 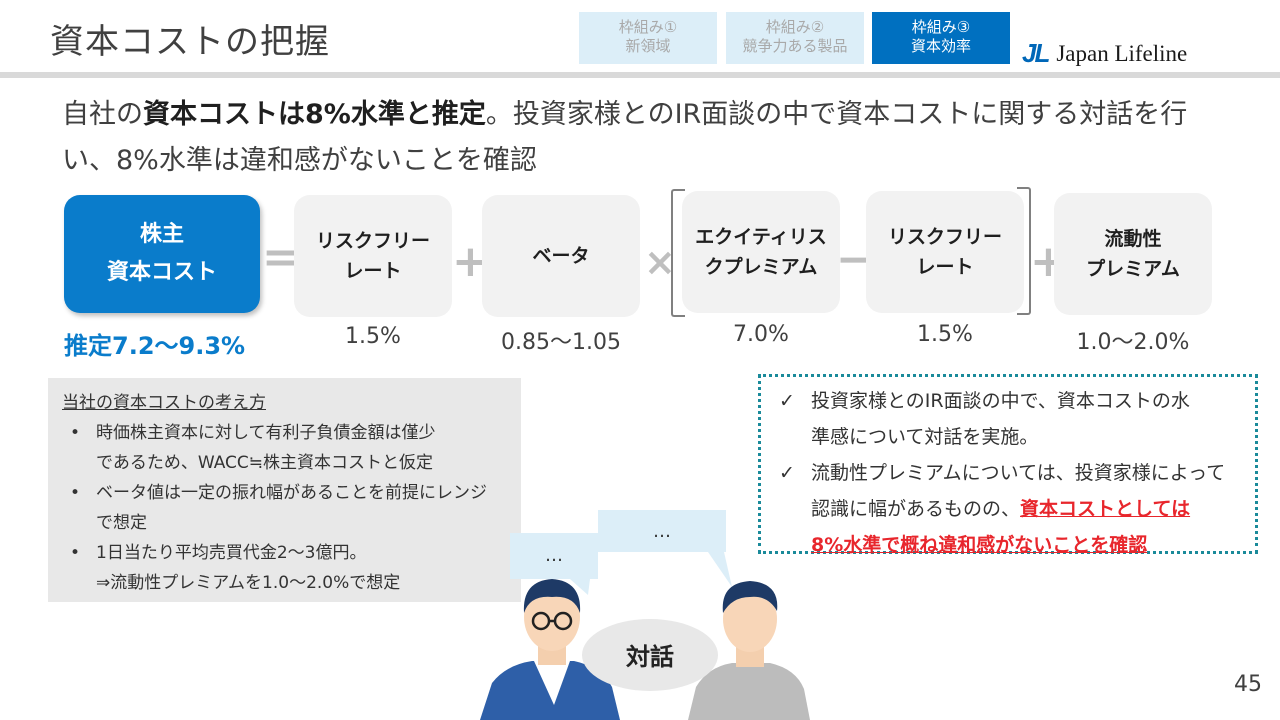 I want to click on tab-framework-3-line1: 枠組み③, so click(x=941, y=27).